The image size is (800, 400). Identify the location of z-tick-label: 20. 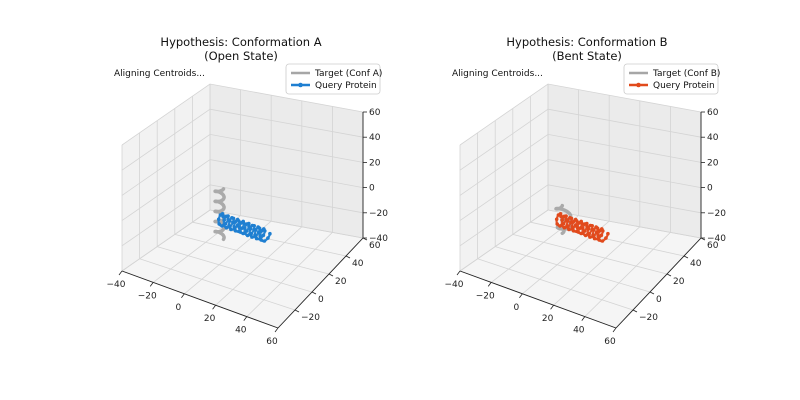
(375, 163).